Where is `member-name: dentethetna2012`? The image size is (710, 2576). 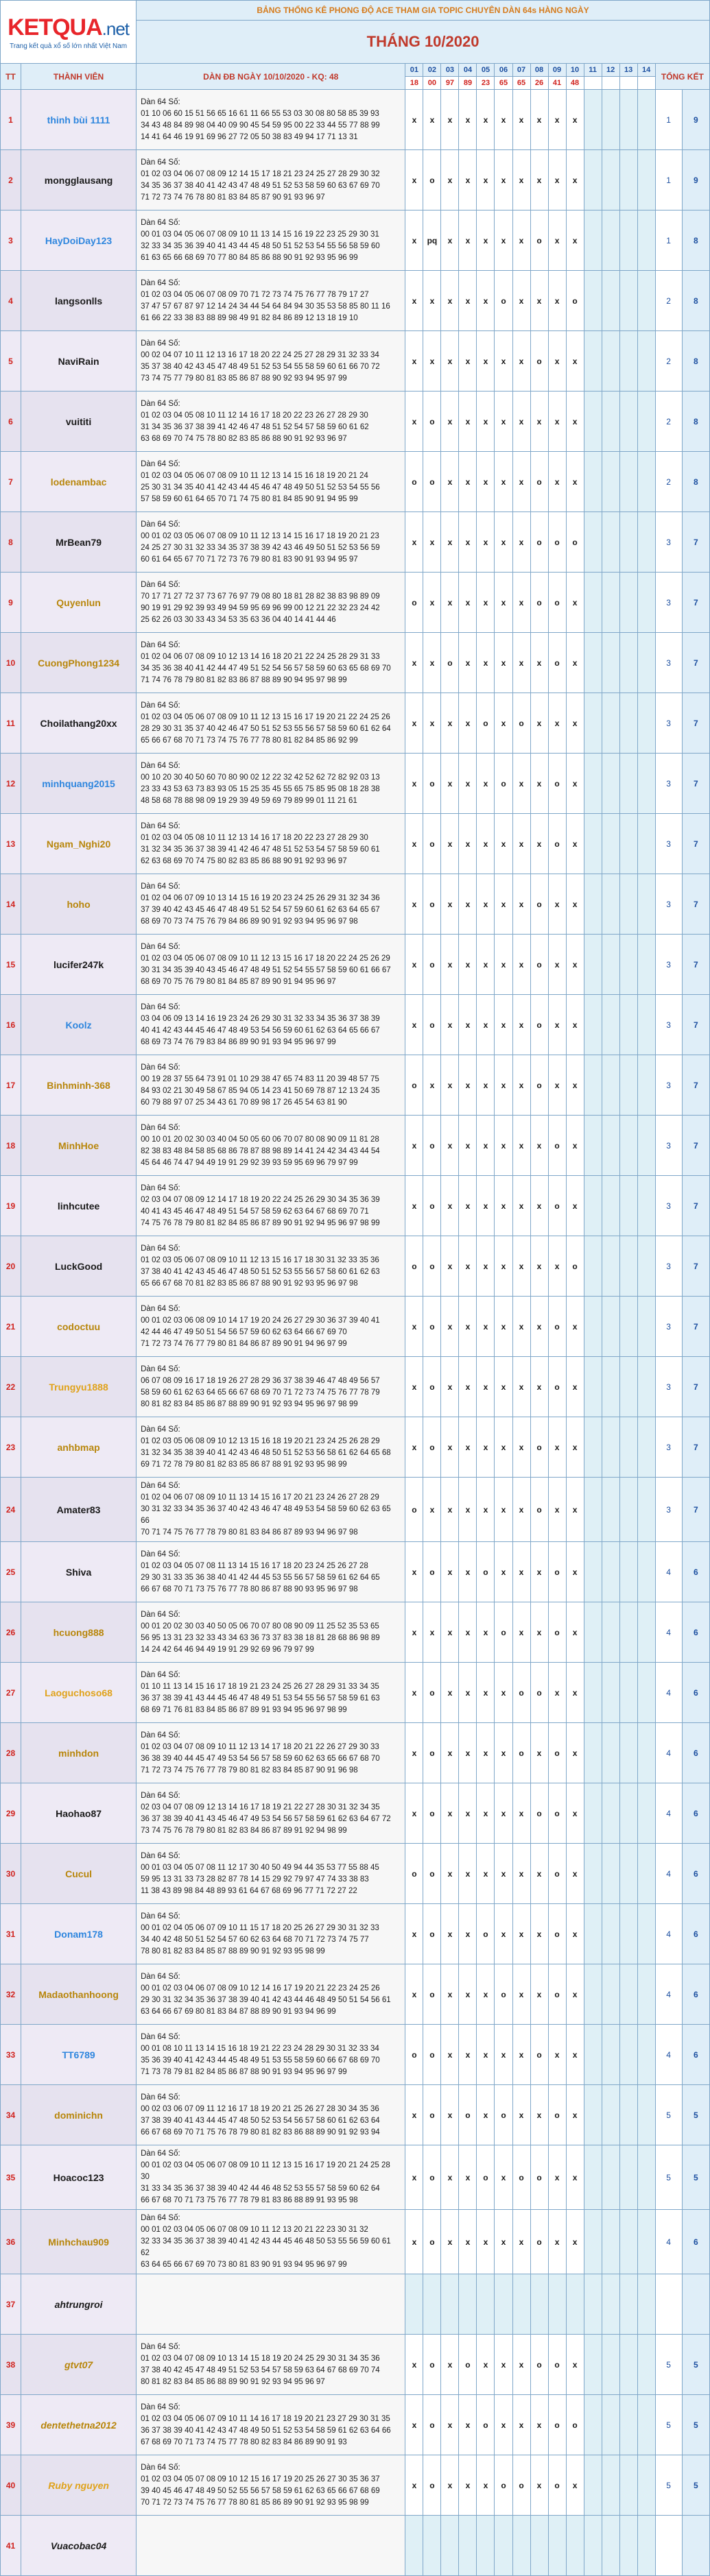 member-name: dentethetna2012 is located at coordinates (79, 2425).